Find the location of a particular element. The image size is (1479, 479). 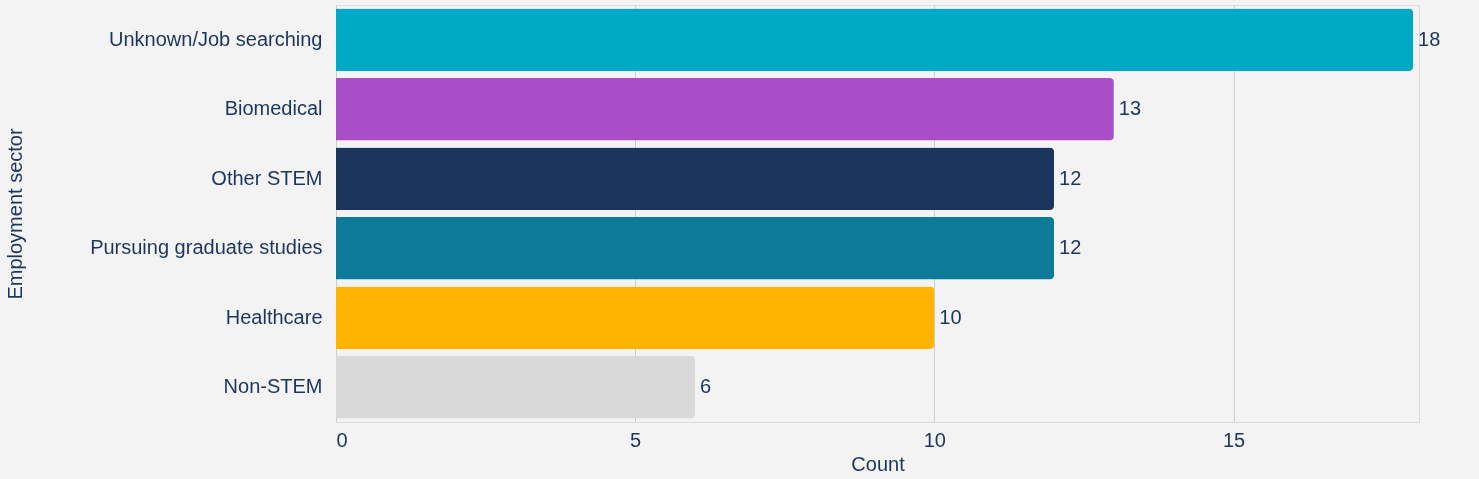

data-label: 13 is located at coordinates (1130, 108).